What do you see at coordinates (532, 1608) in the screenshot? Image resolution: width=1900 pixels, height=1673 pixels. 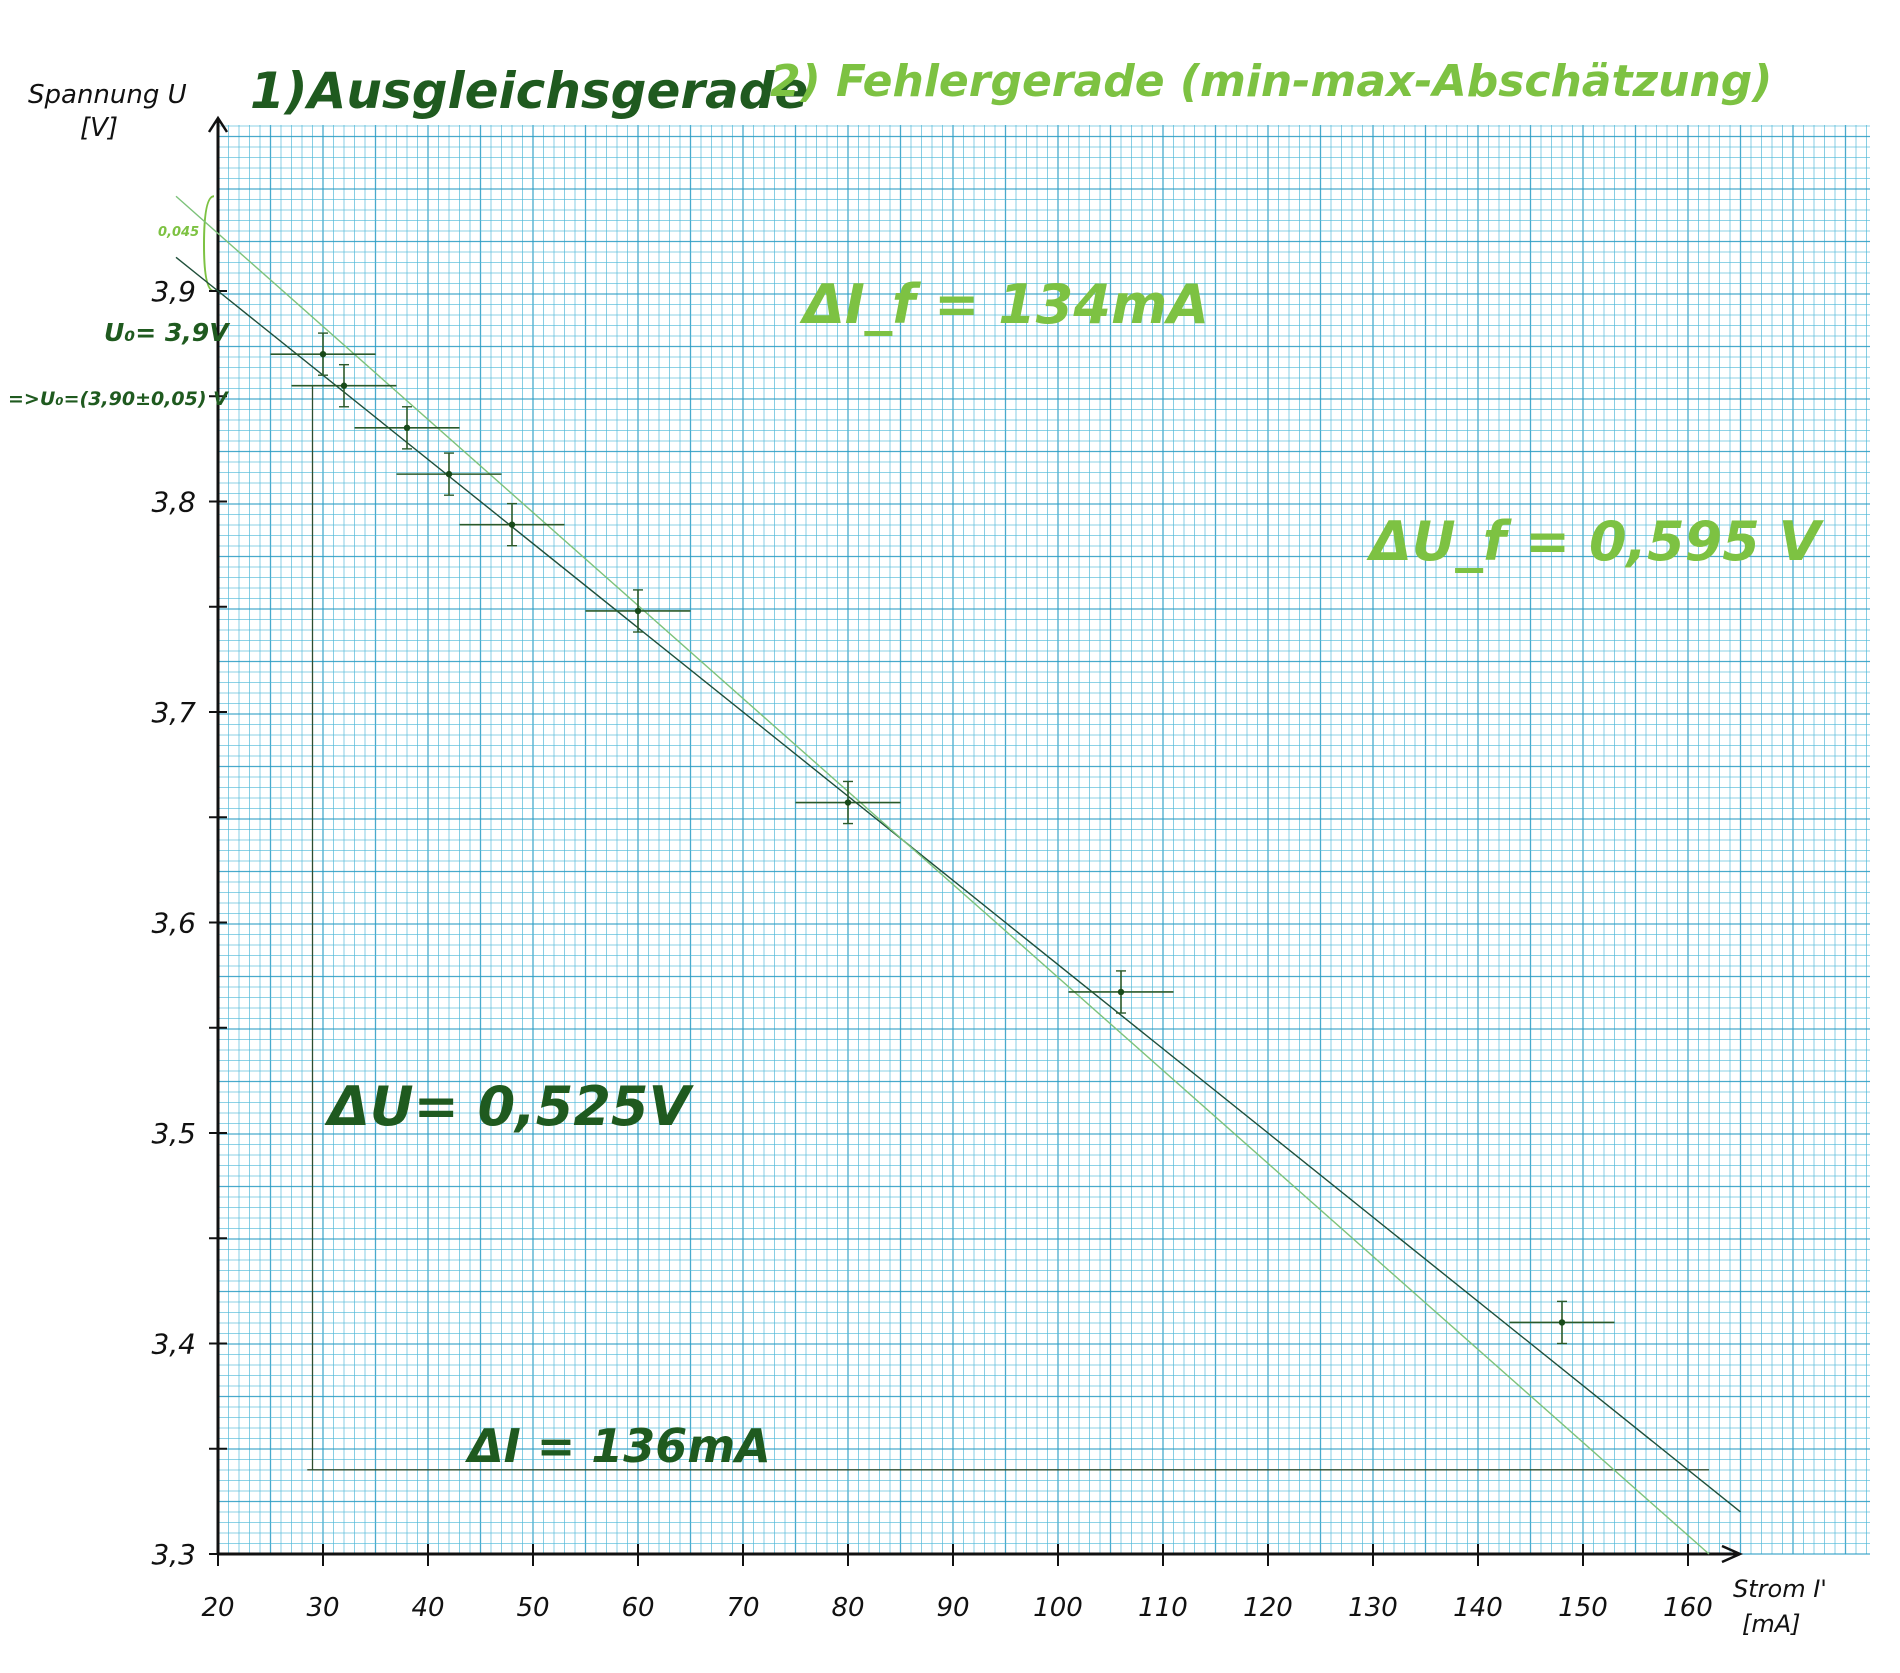 I see `x-tick-label: 50` at bounding box center [532, 1608].